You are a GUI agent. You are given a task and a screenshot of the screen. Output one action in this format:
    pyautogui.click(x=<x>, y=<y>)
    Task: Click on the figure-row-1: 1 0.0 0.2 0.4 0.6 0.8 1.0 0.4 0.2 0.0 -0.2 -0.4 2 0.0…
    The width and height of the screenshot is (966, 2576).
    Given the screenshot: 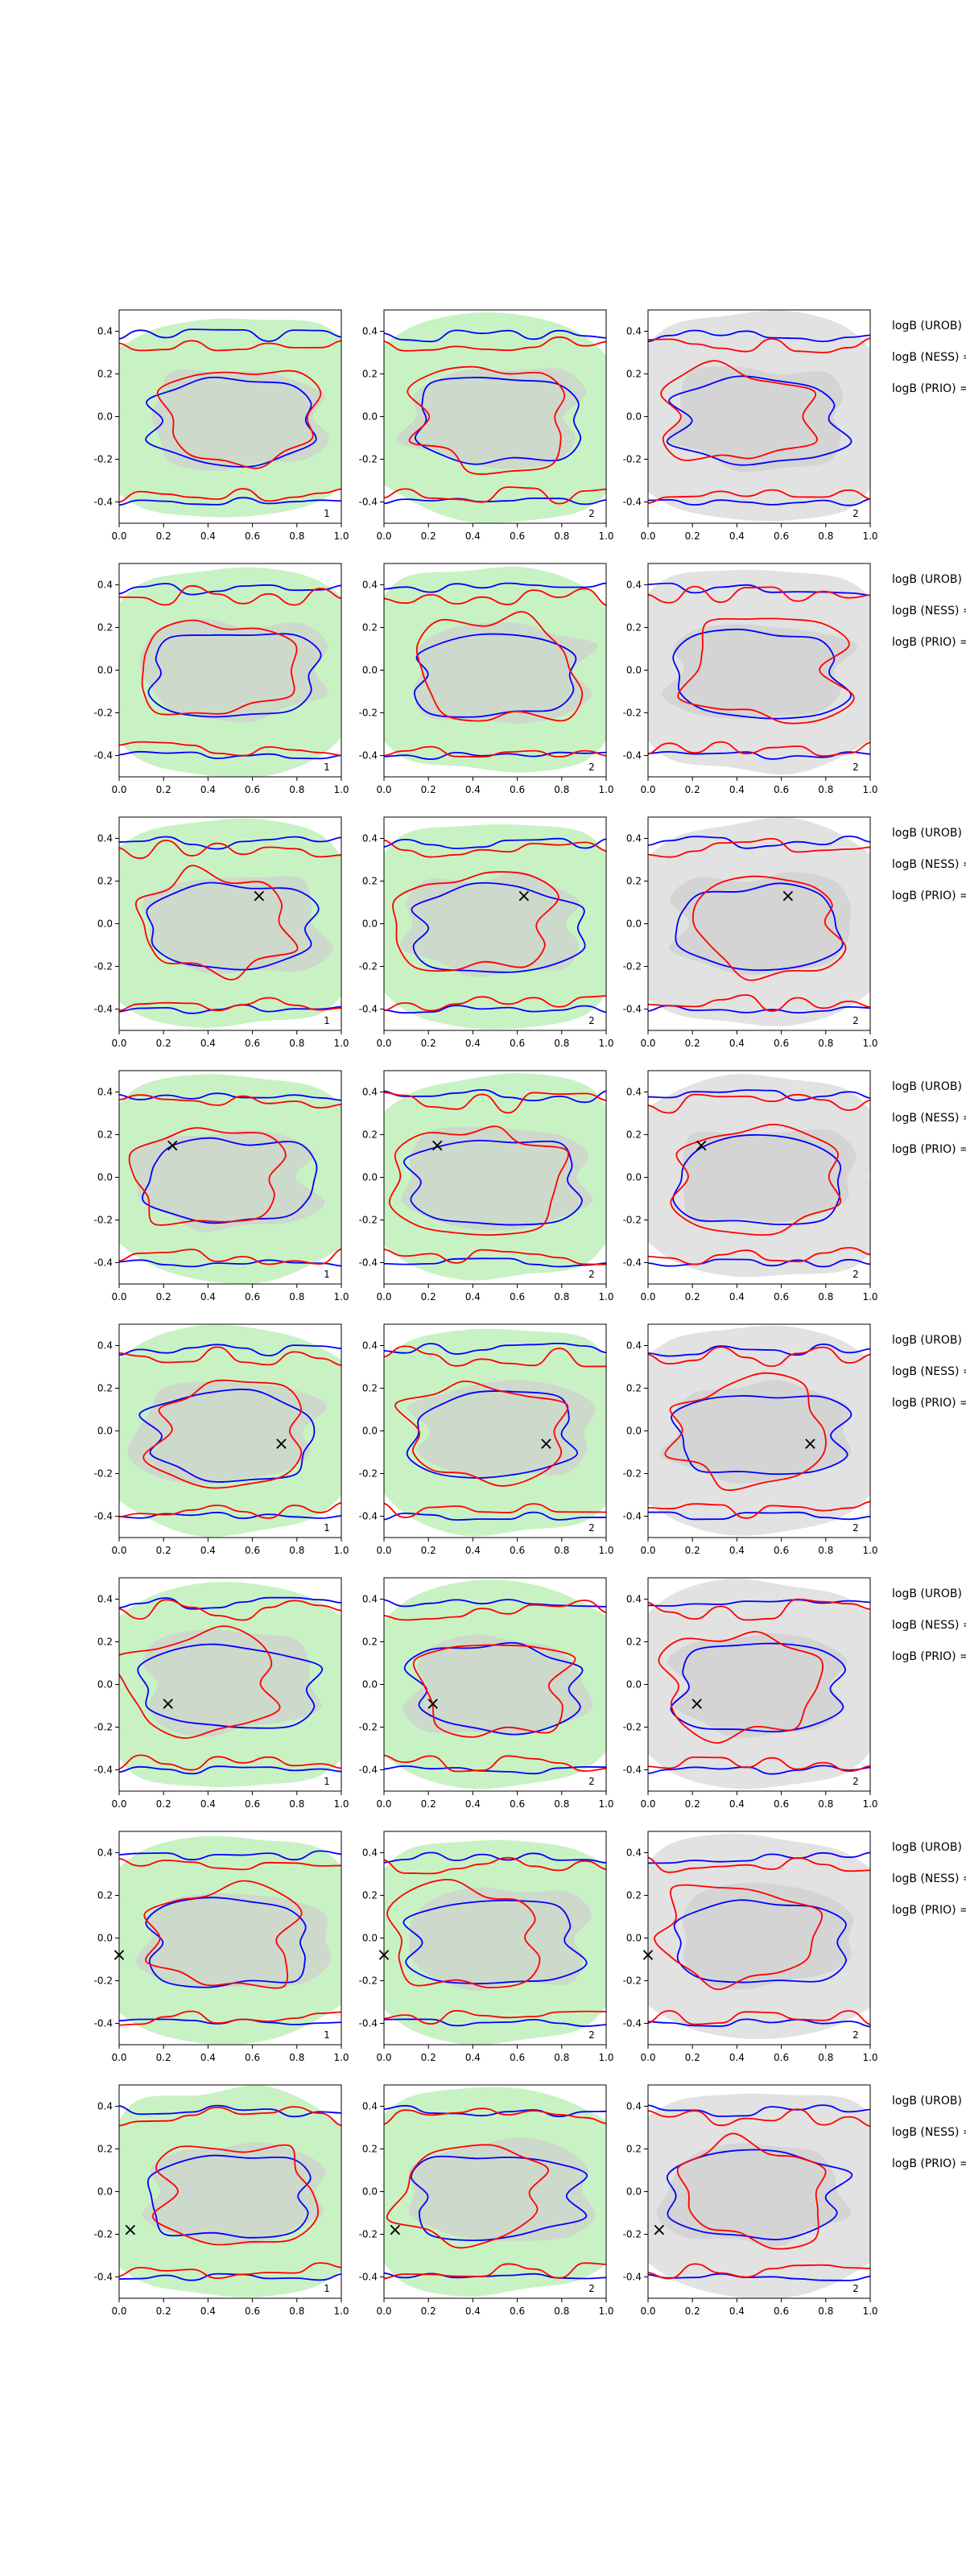 What is the action you would take?
    pyautogui.click(x=530, y=425)
    